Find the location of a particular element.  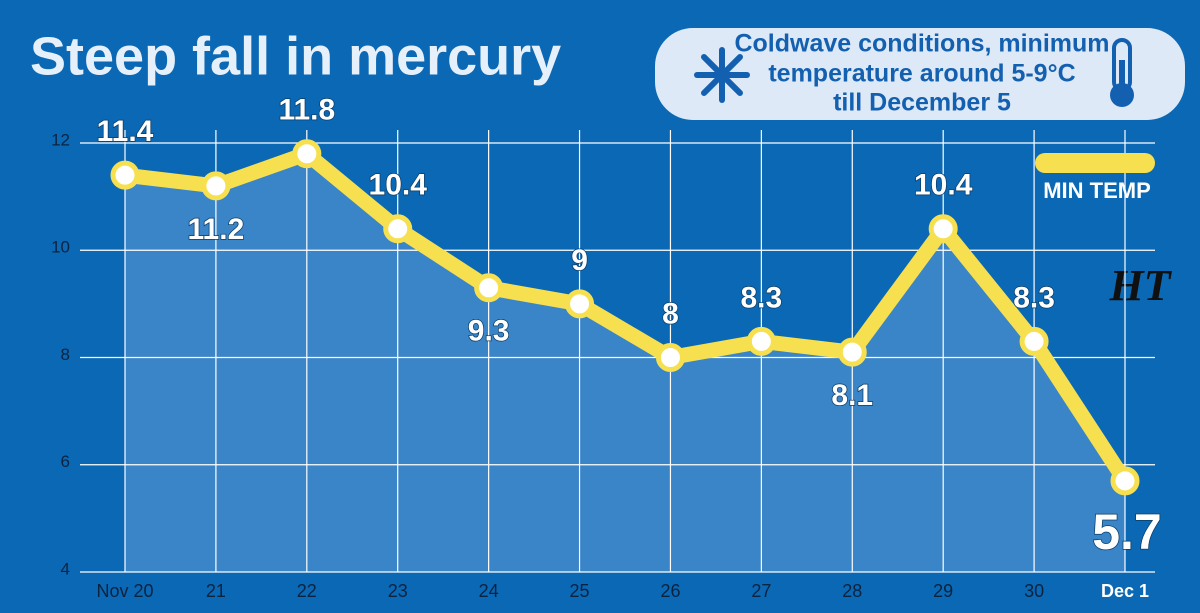

thermometer-icon is located at coordinates (1122, 72).